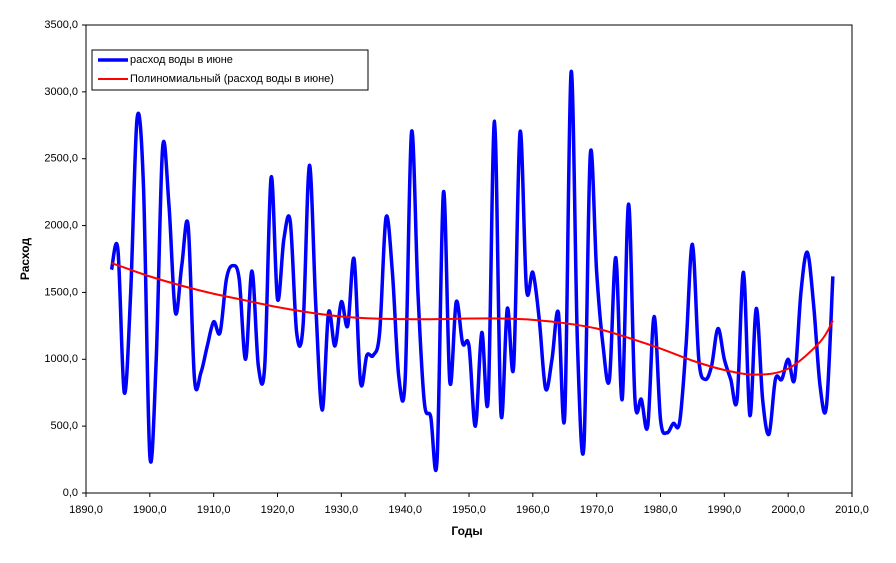  What do you see at coordinates (230, 70) in the screenshot?
I see `legend-box` at bounding box center [230, 70].